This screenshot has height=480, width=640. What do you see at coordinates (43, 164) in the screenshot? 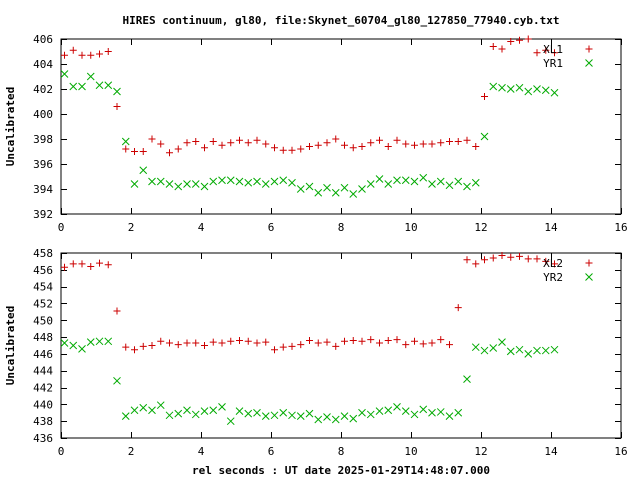
I see `y-tick-label: 396` at bounding box center [43, 164].